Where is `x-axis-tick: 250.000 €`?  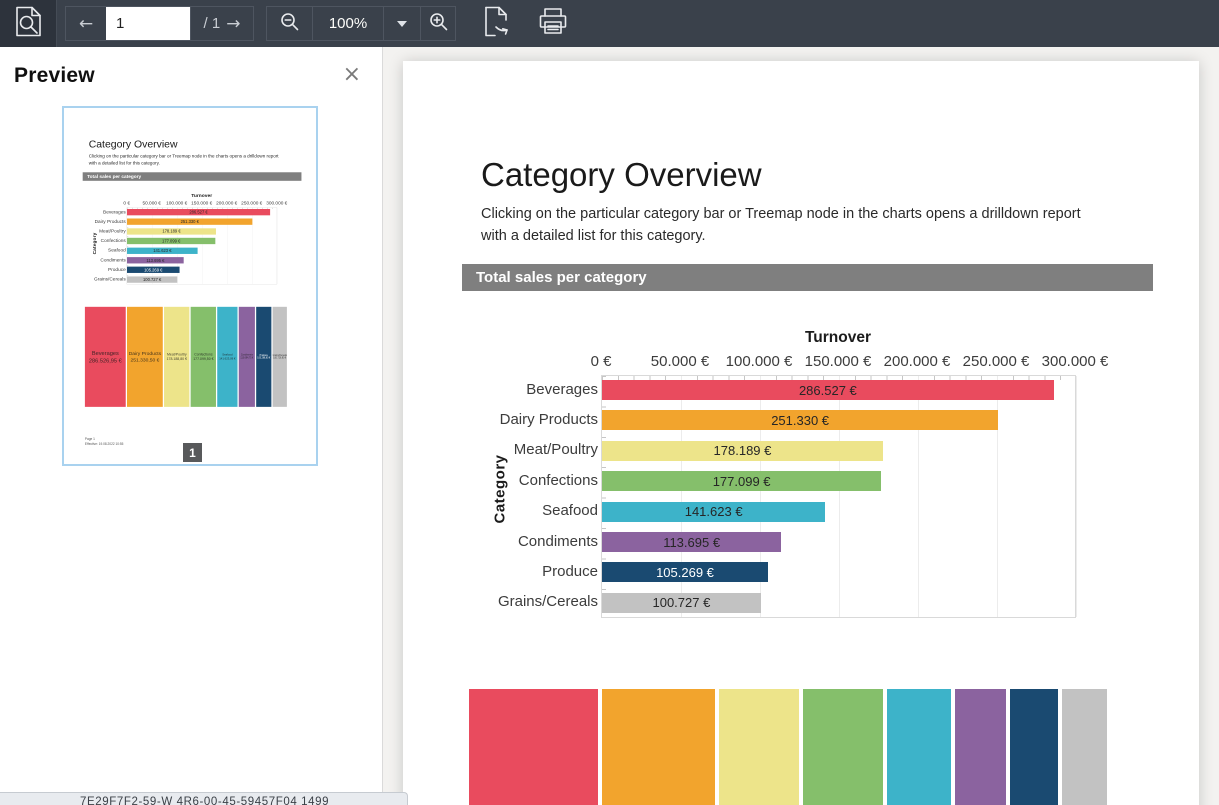
x-axis-tick: 250.000 € is located at coordinates (252, 203).